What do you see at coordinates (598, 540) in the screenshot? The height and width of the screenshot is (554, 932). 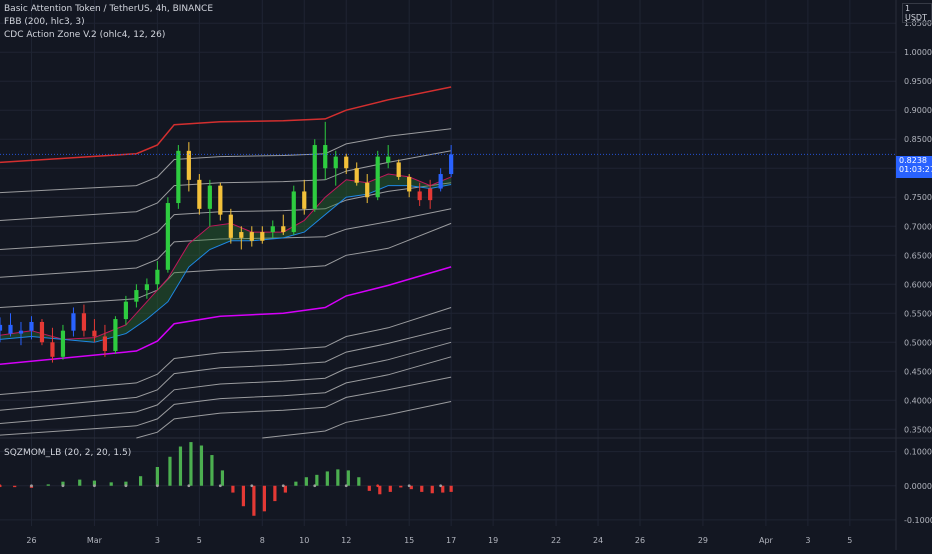 I see `time-tick-label: 24` at bounding box center [598, 540].